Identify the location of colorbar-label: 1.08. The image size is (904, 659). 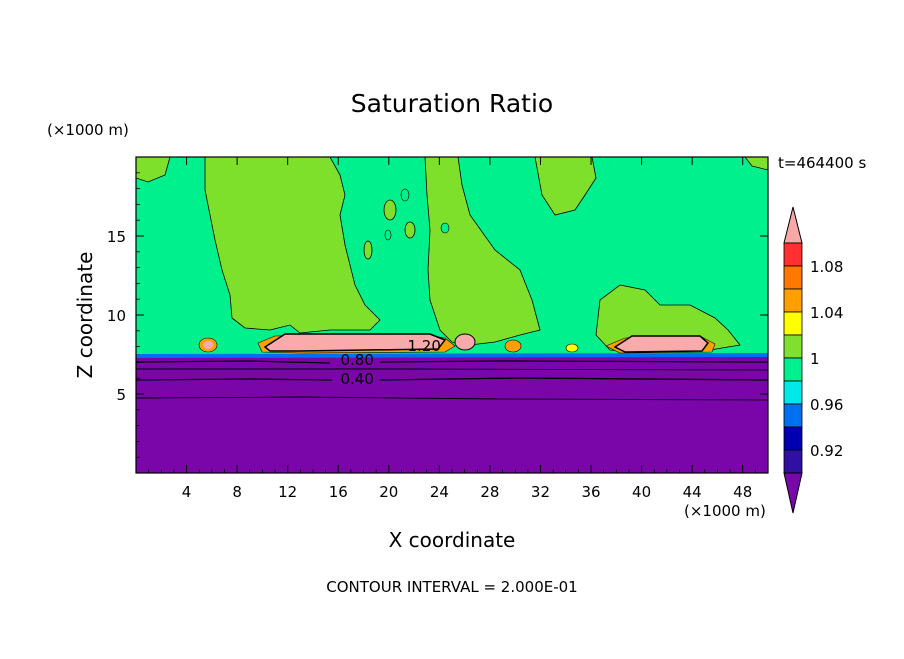
(826, 267).